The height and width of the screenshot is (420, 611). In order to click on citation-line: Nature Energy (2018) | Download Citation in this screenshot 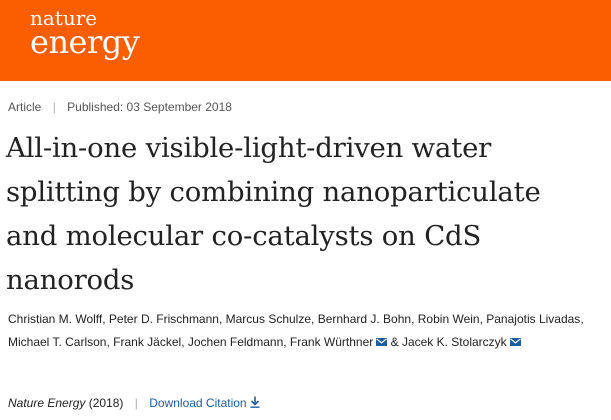, I will do `click(134, 403)`.